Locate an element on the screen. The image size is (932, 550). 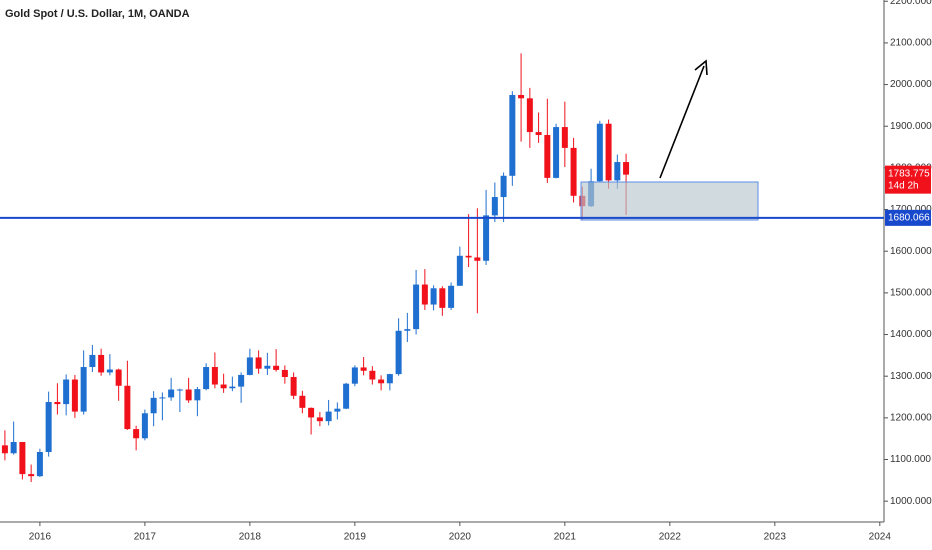
y-tick-label: 2200.000 is located at coordinates (911, 3).